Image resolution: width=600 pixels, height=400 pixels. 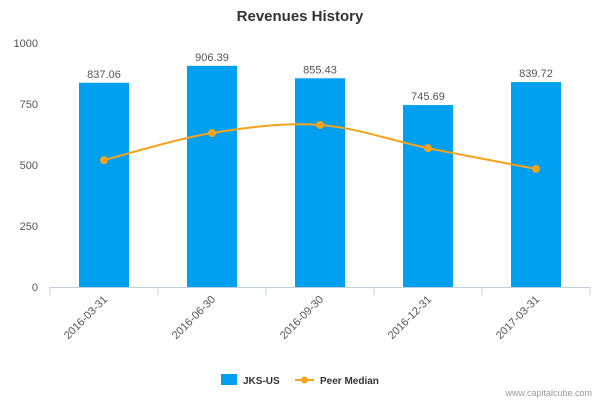 I want to click on x-tick-label: 2016-03-31, so click(x=86, y=318).